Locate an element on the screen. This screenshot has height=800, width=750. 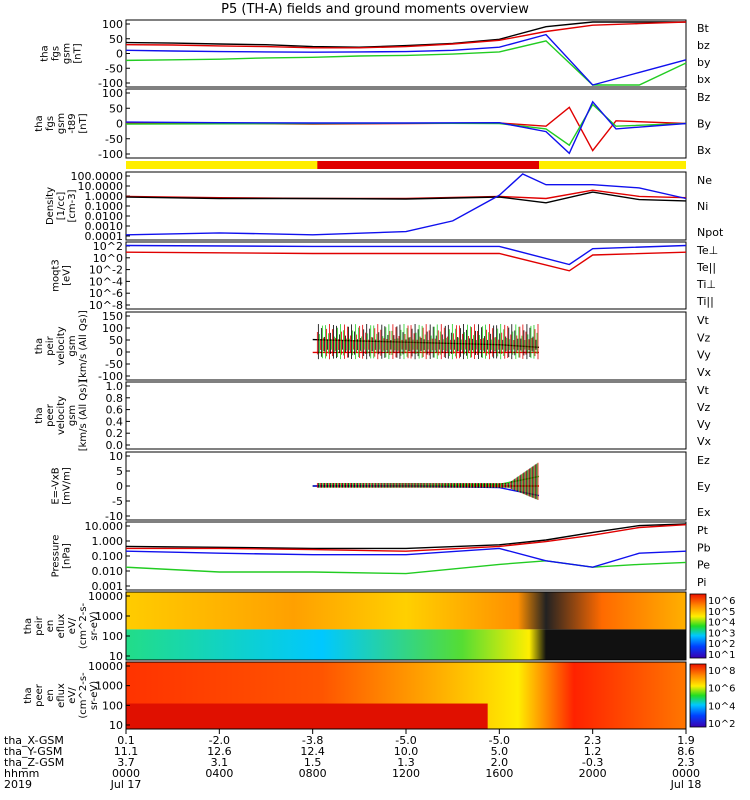
y-axis-label-line: velocity is located at coordinates (61, 345).